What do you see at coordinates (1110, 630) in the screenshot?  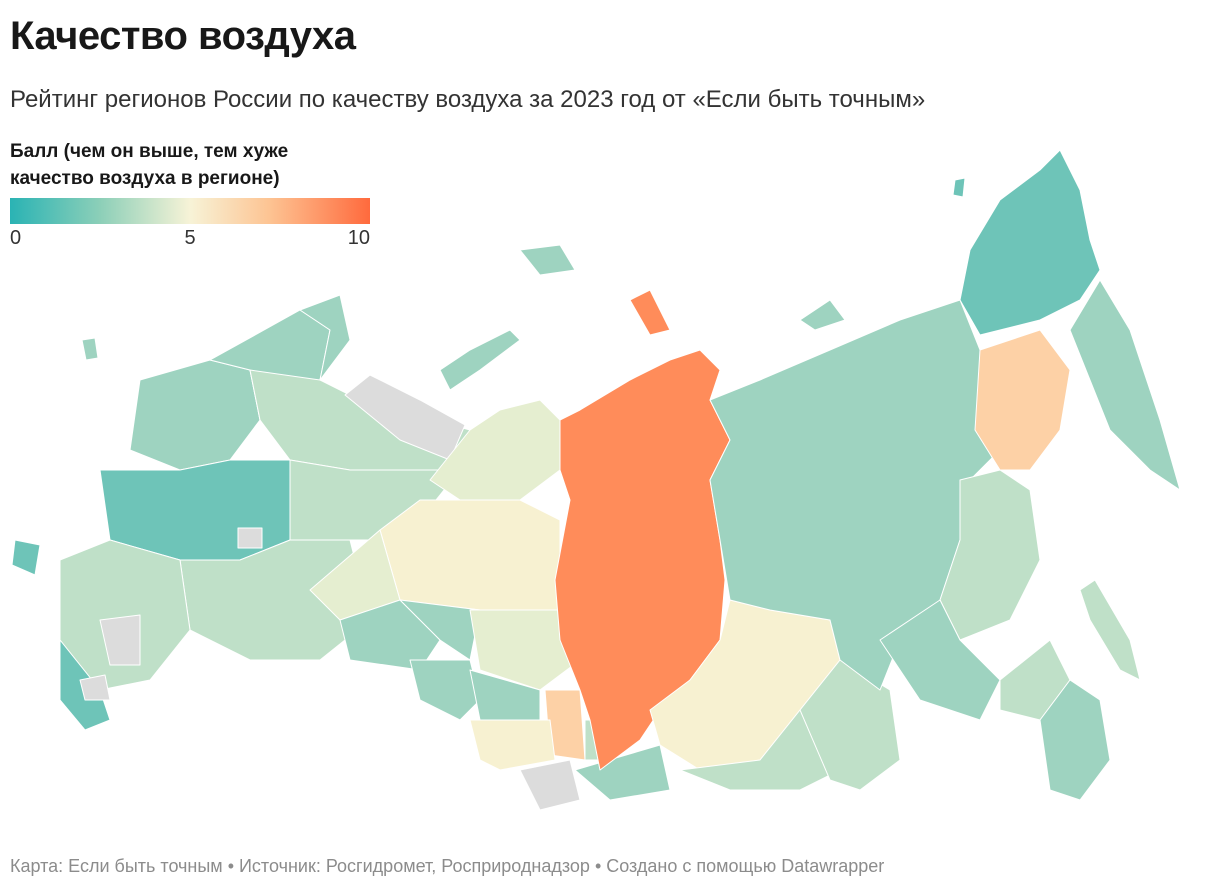 I see `region-sakhalin` at bounding box center [1110, 630].